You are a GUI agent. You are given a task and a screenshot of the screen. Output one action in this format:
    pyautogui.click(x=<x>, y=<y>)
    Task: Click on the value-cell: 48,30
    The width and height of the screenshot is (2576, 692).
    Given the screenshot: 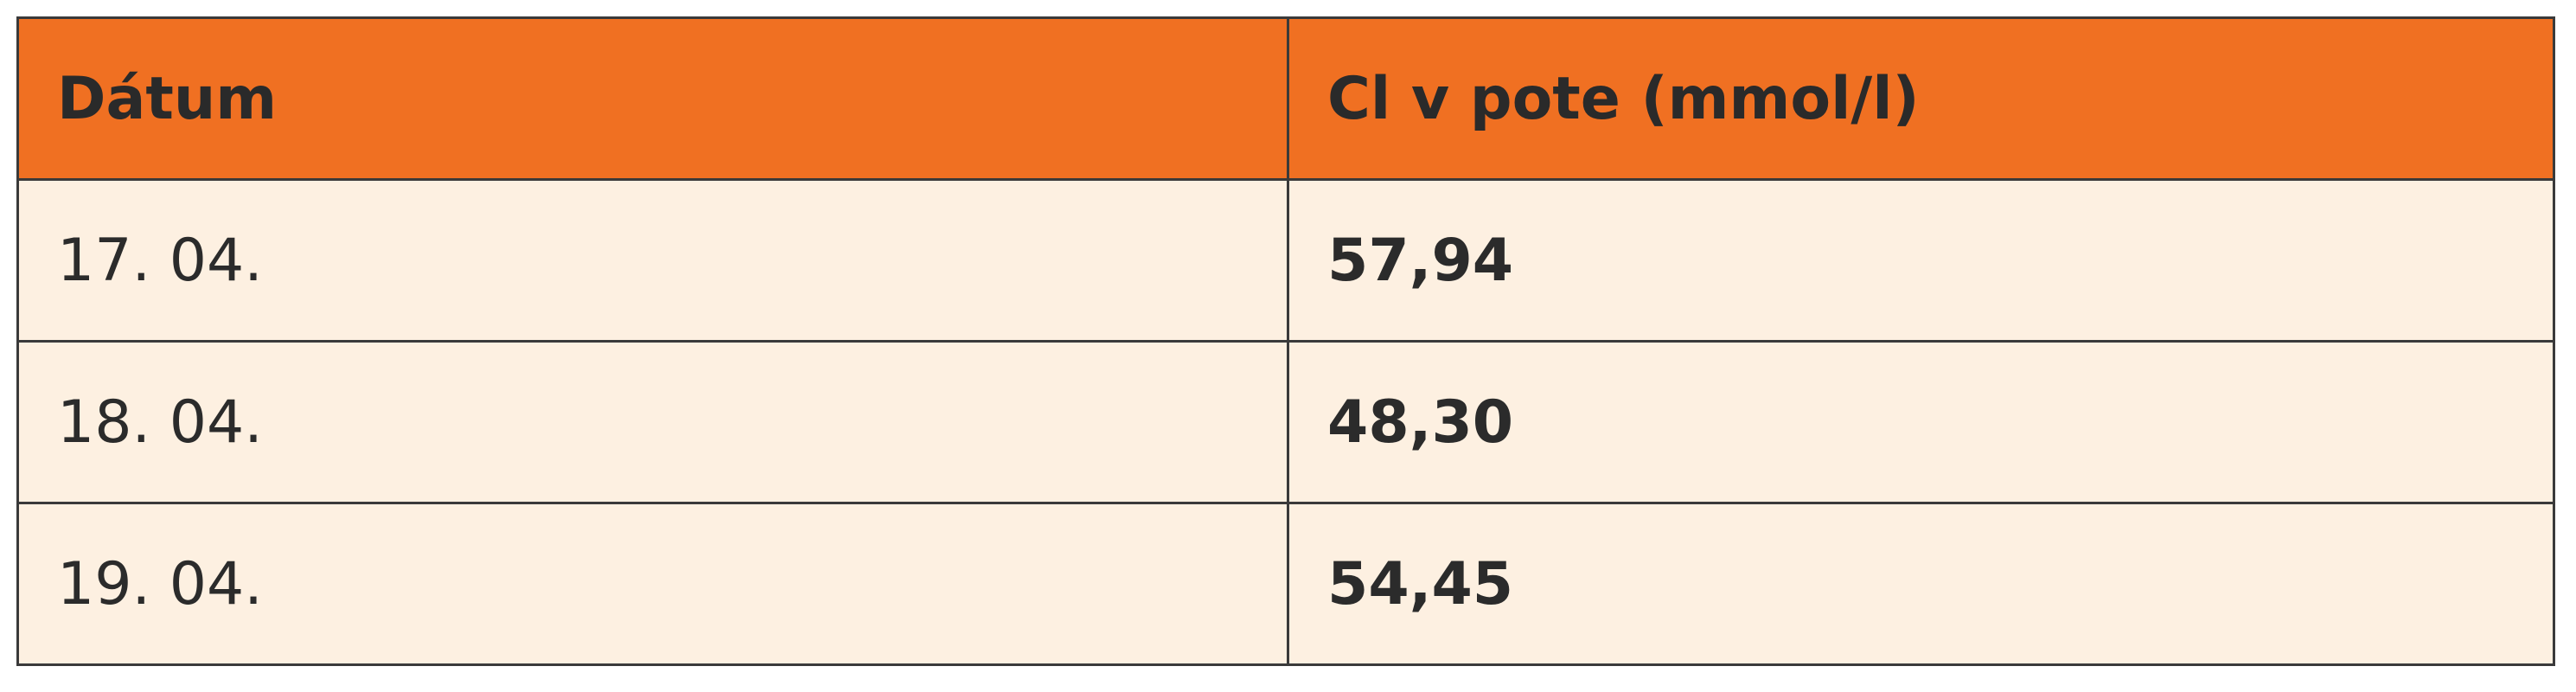 What is the action you would take?
    pyautogui.click(x=1921, y=422)
    